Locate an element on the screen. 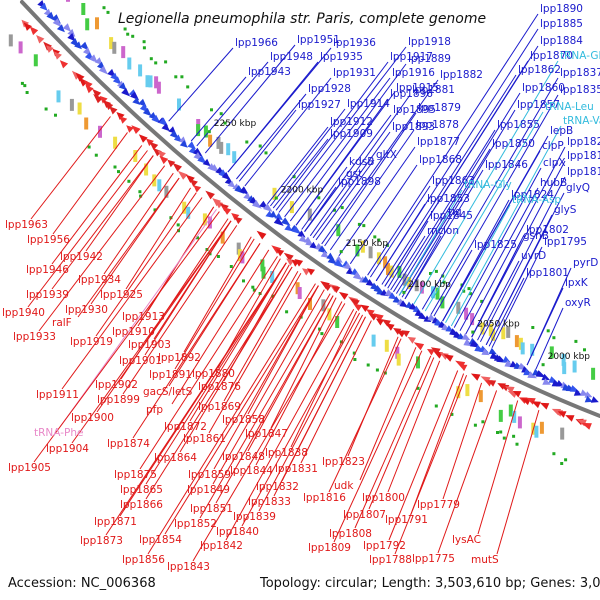 The width and height of the screenshot is (600, 600). minus-gene-label: lpp1788 is located at coordinates (390, 560).